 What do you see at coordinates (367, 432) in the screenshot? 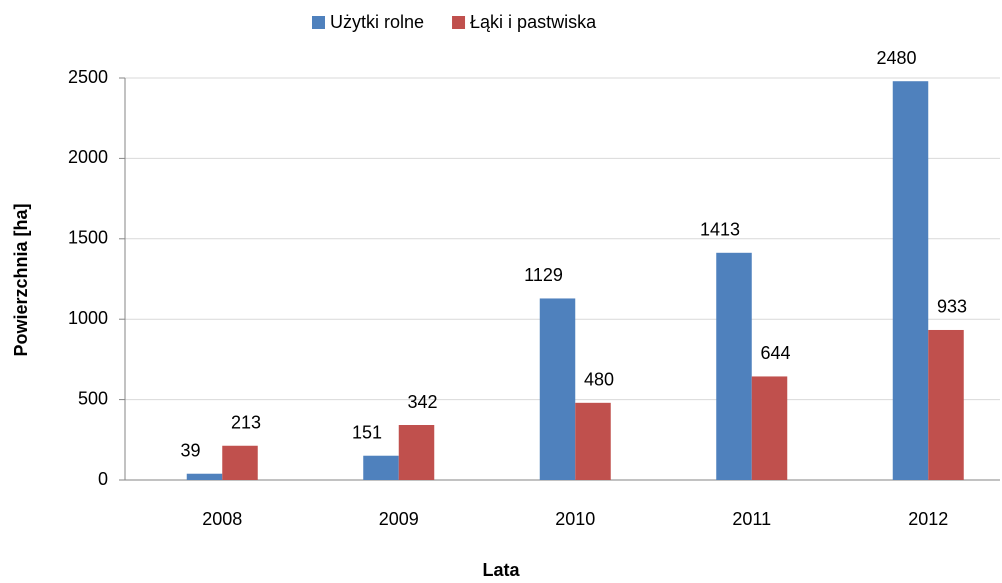
I see `data-label: 151` at bounding box center [367, 432].